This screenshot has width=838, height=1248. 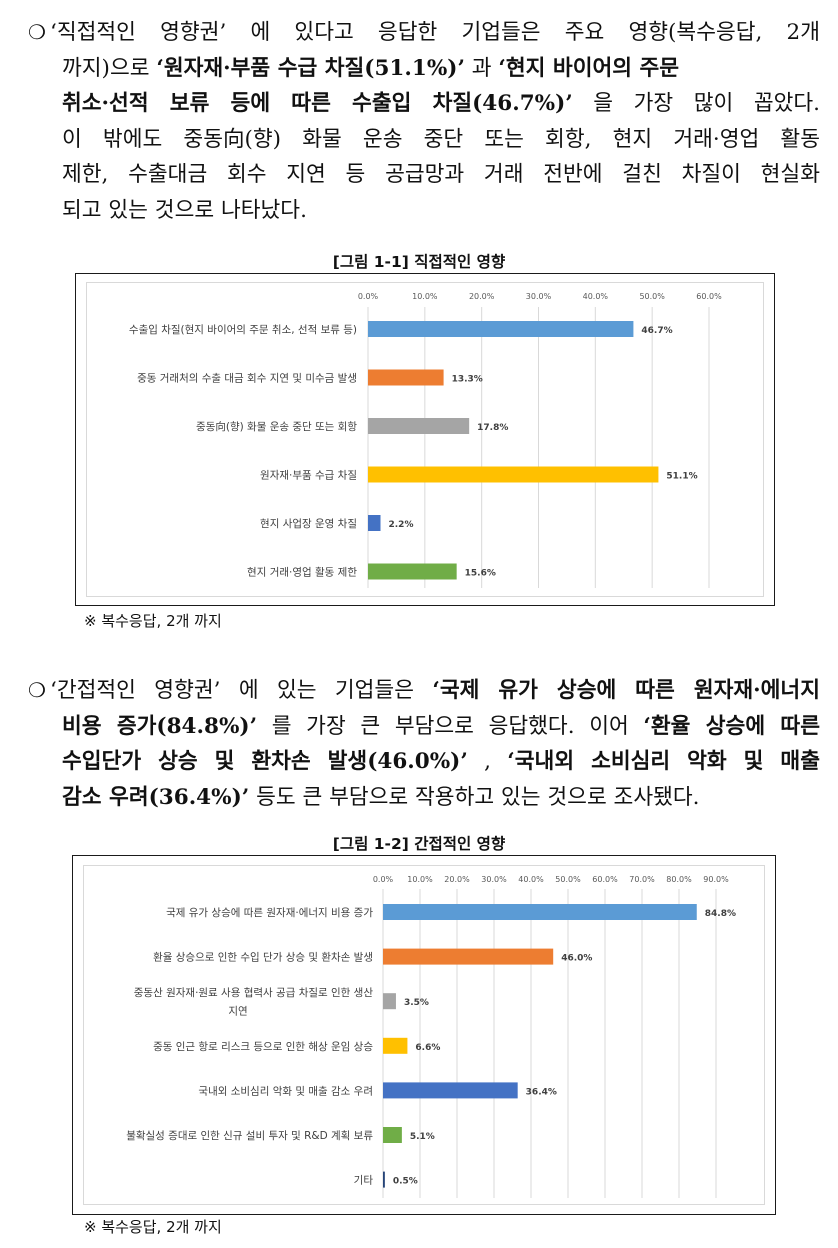 What do you see at coordinates (317, 103) in the screenshot?
I see `emphasized-text: 취소·선적 보류 등에 따른 수출입 차질(46.7%)’` at bounding box center [317, 103].